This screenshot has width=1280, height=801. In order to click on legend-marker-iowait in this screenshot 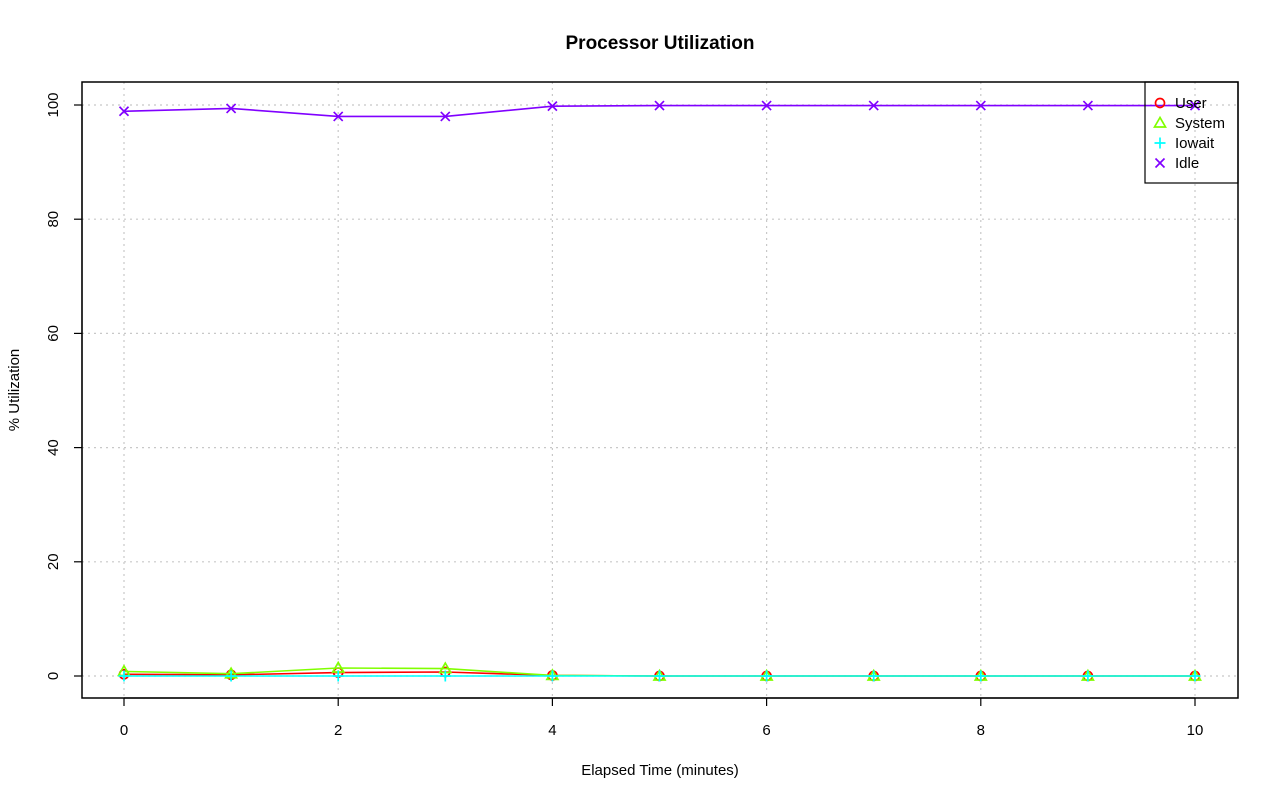, I will do `click(1160, 143)`.